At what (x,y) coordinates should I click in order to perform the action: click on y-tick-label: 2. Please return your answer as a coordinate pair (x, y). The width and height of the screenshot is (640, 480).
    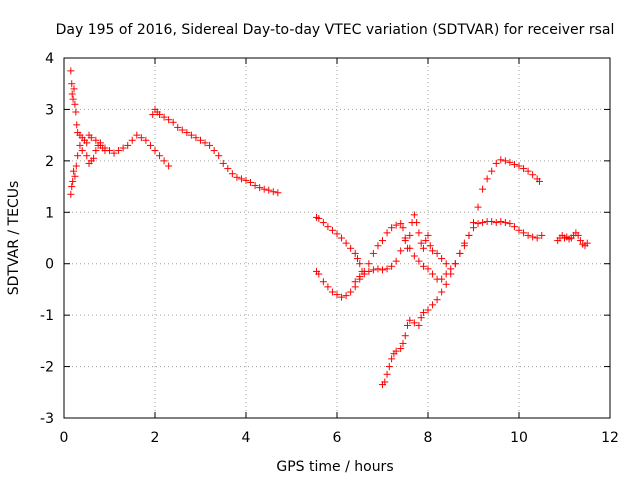
    Looking at the image, I should click on (49, 162).